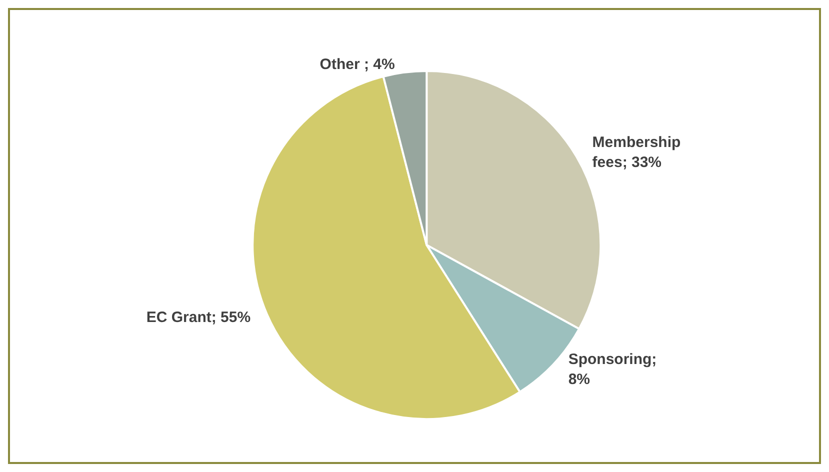  Describe the element at coordinates (614, 369) in the screenshot. I see `slice-label: Sponsoring; 8%` at that location.